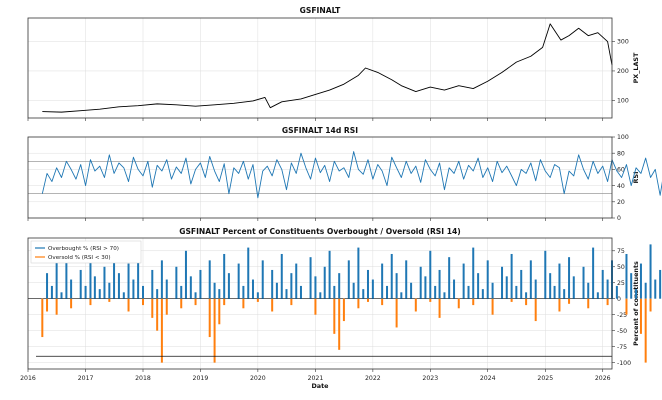 The height and width of the screenshot is (400, 662). What do you see at coordinates (621, 251) in the screenshot?
I see `y-tick-label: 75` at bounding box center [621, 251].